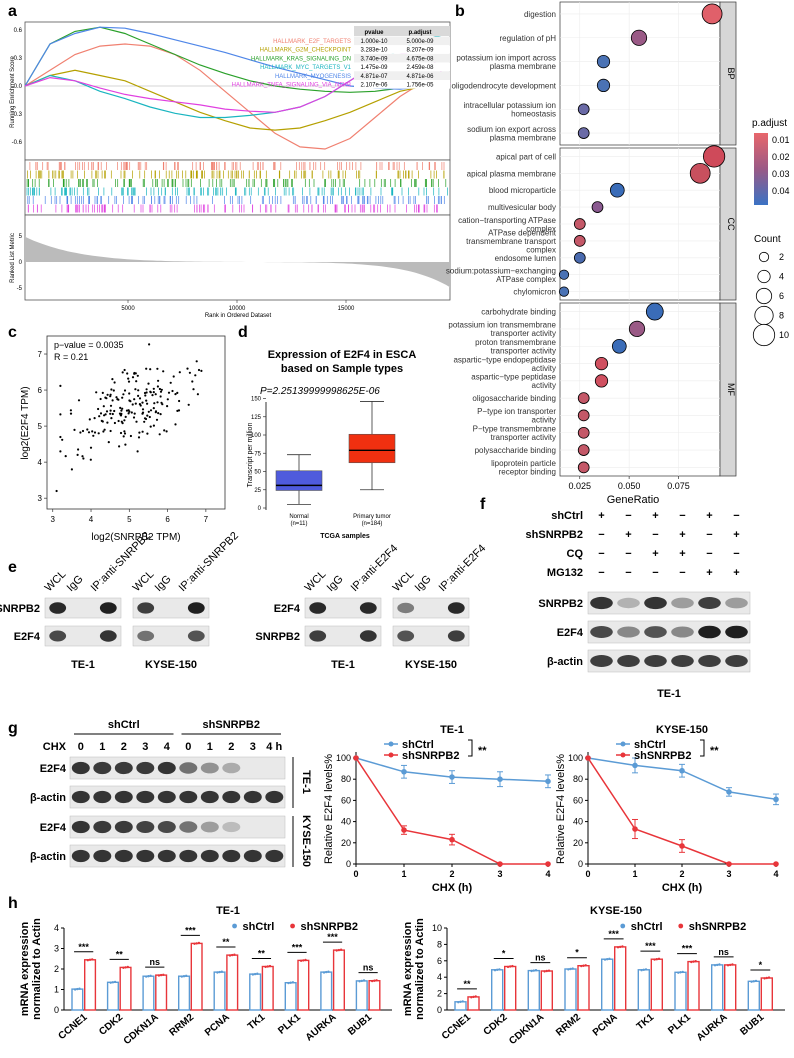  What do you see at coordinates (728, 874) in the screenshot?
I see `chx-xtick-label: 3` at bounding box center [728, 874].